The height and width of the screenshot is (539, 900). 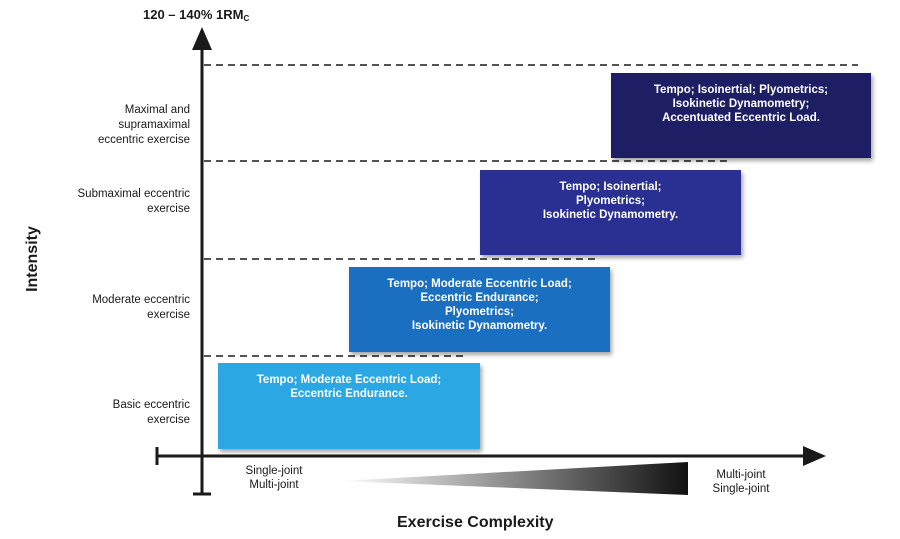 What do you see at coordinates (475, 522) in the screenshot?
I see `x-axis-title: Exercise Complexity` at bounding box center [475, 522].